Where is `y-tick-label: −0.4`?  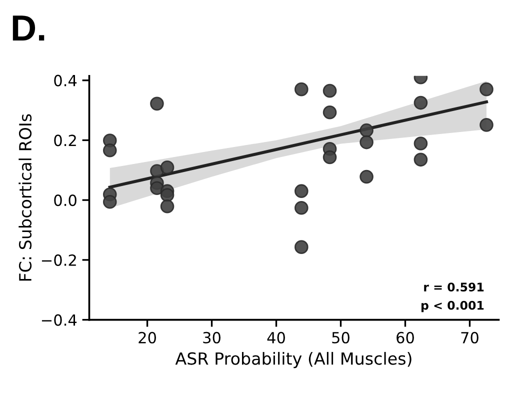
y-tick-label: −0.4 is located at coordinates (59, 320).